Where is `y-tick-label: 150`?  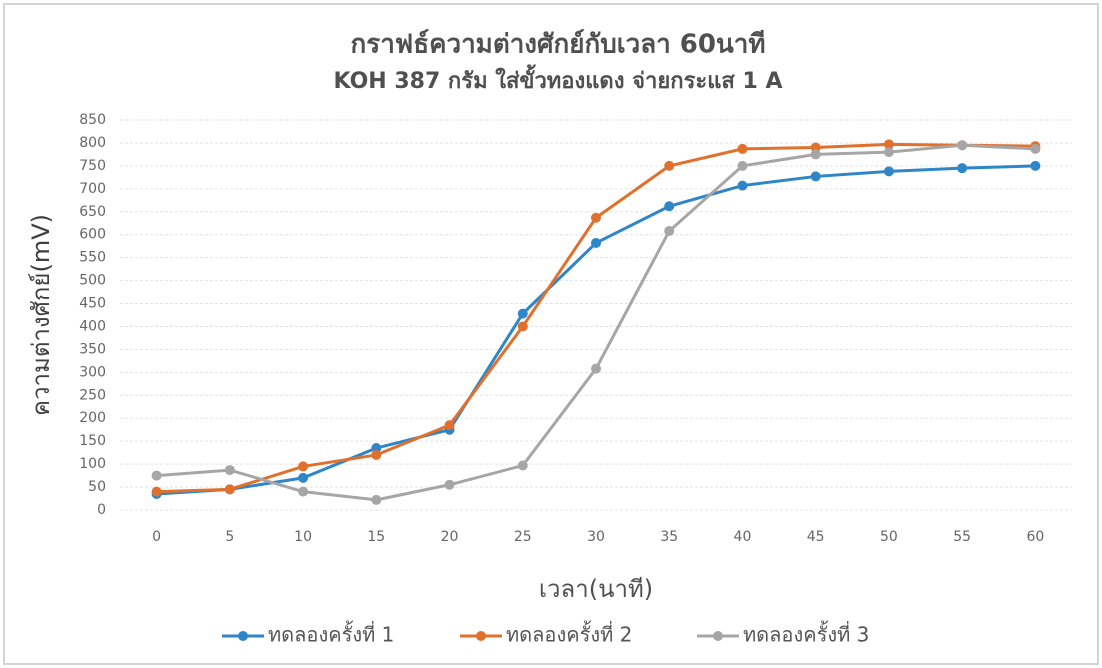 y-tick-label: 150 is located at coordinates (92, 441).